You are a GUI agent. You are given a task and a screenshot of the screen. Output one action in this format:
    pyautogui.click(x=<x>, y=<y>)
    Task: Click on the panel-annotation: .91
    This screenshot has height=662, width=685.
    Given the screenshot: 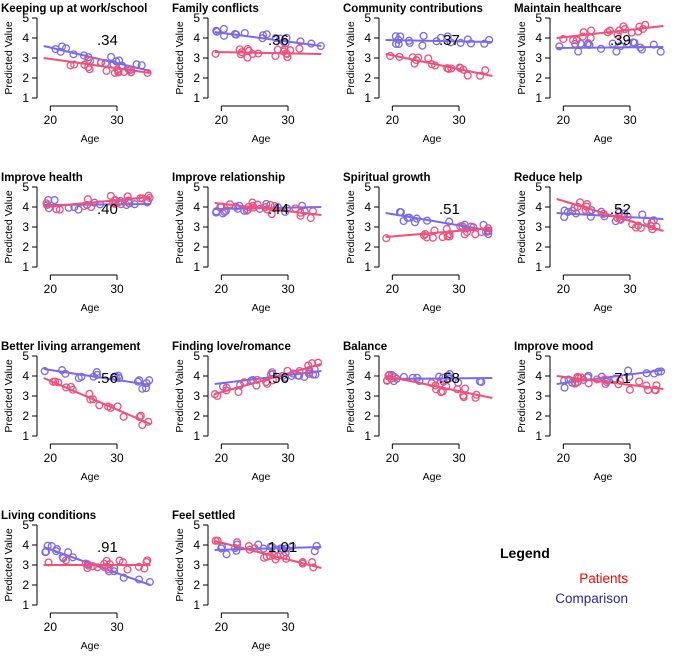 What is the action you would take?
    pyautogui.click(x=107, y=547)
    